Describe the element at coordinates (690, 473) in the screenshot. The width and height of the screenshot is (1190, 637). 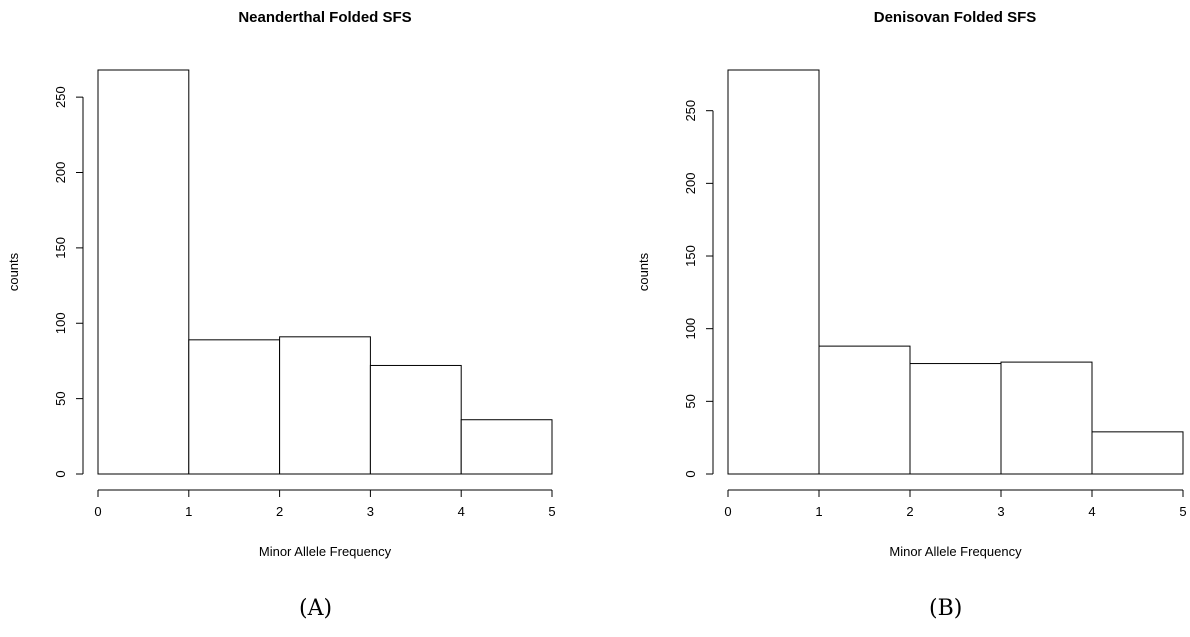
I see `y-tick-label-b-0: 0` at that location.